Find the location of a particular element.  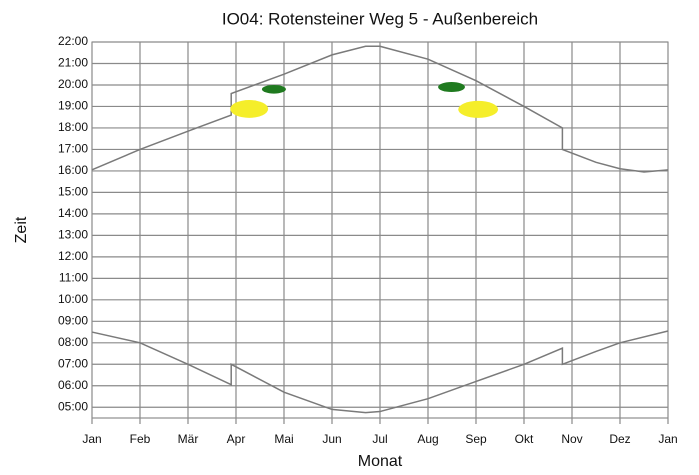

y-tick-label: 14:00 is located at coordinates (73, 213).